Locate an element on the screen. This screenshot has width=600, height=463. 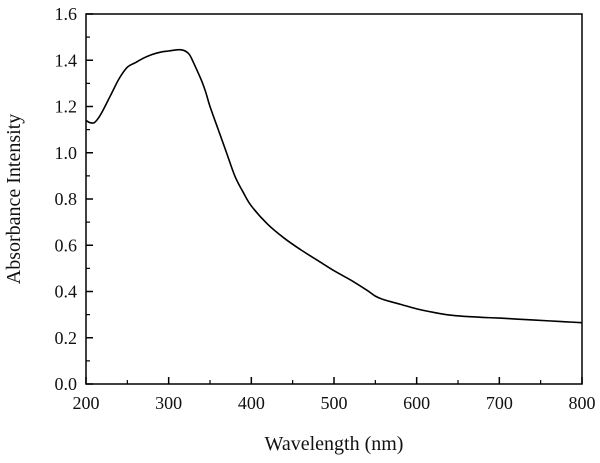
y-tick-label: 1.0 is located at coordinates (66, 153).